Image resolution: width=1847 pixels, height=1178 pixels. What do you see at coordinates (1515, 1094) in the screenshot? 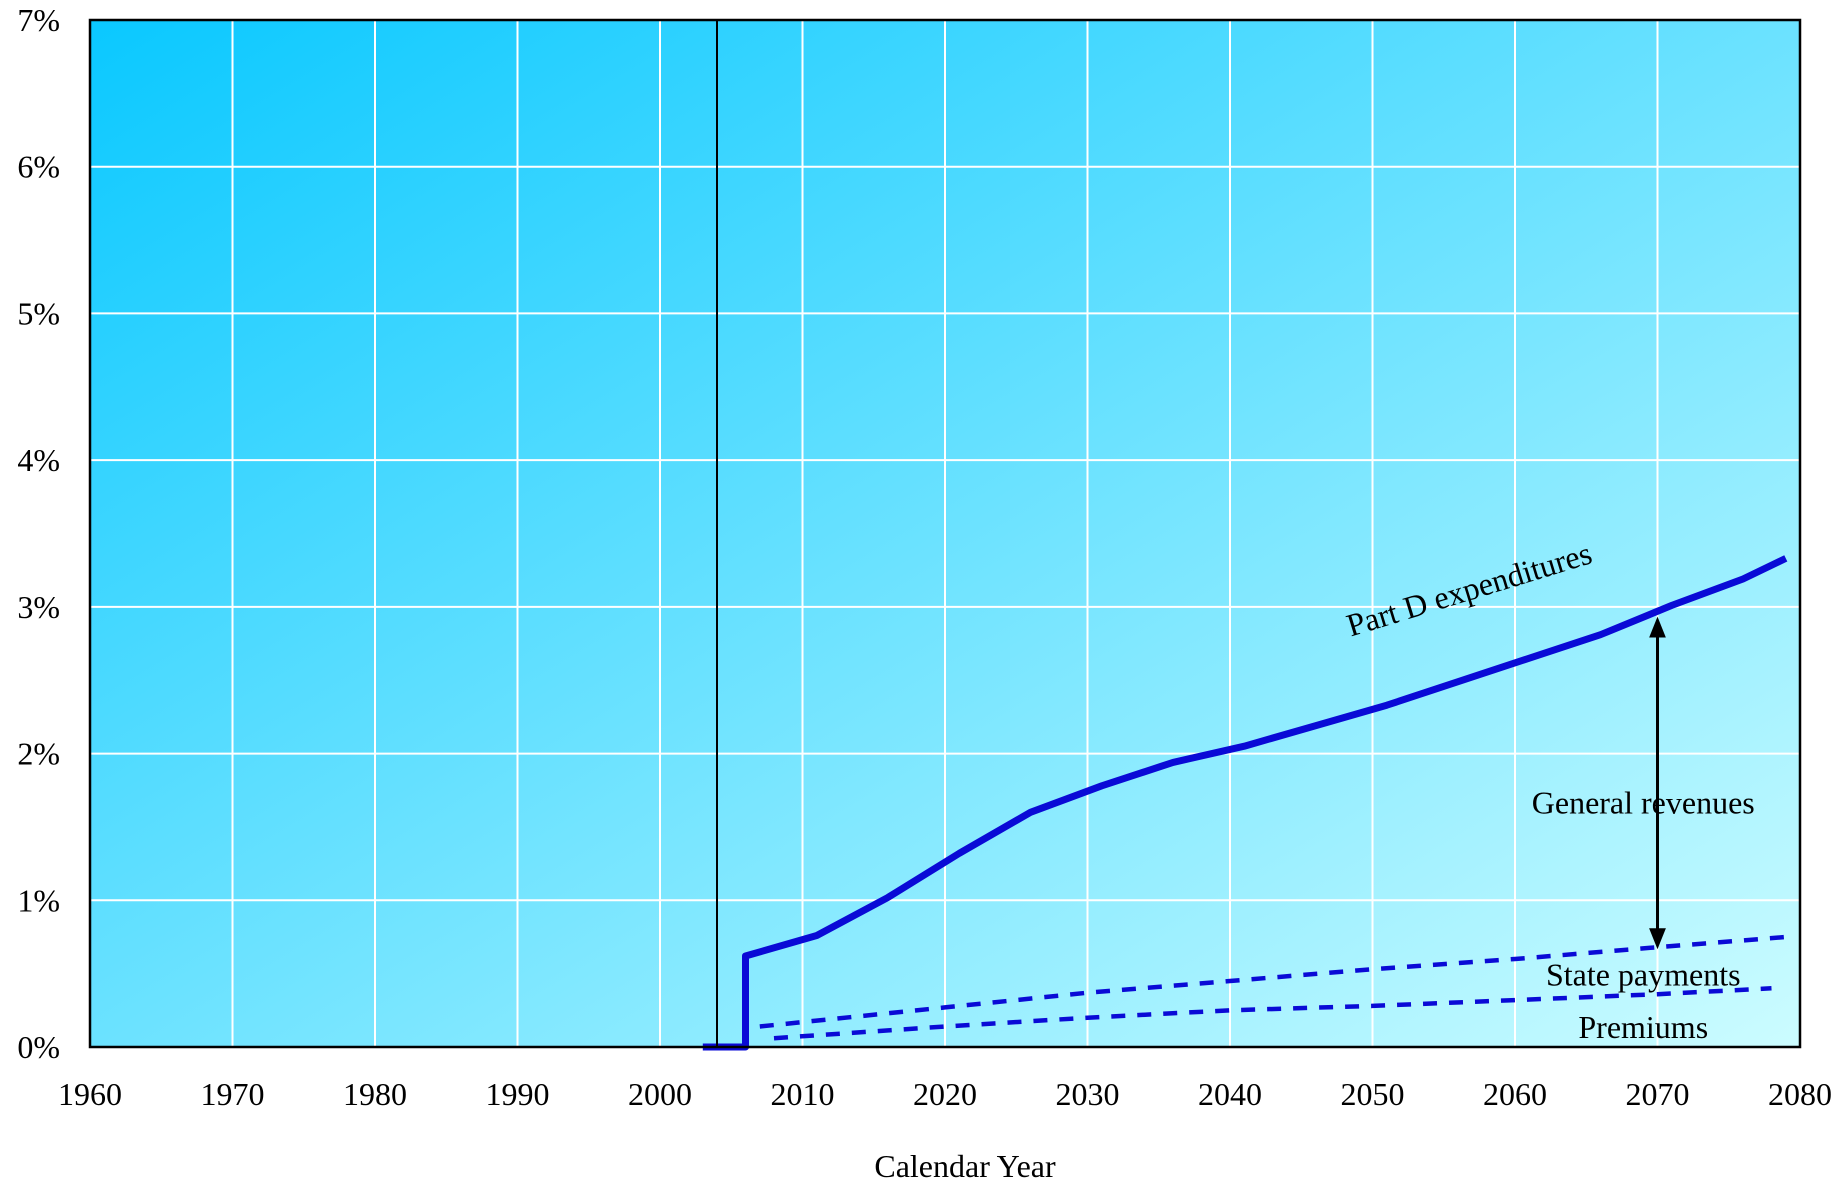
I see `x-tick-label-2060: 2060` at bounding box center [1515, 1094].